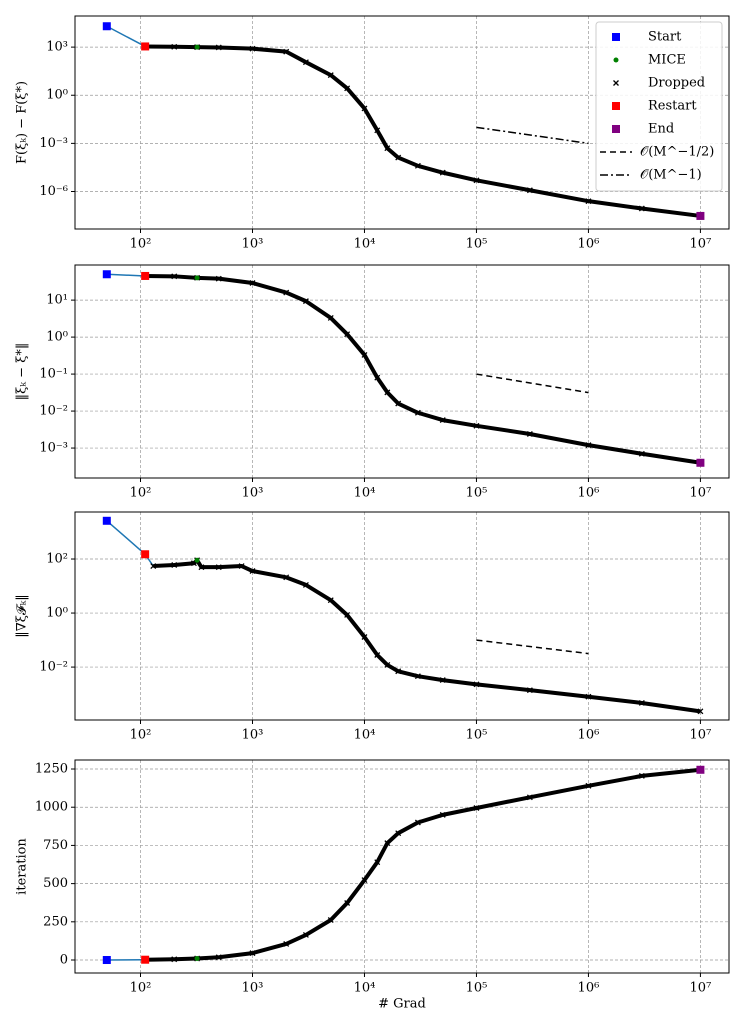 The image size is (747, 1028). Describe the element at coordinates (55, 845) in the screenshot. I see `y-tick-label: 750` at that location.